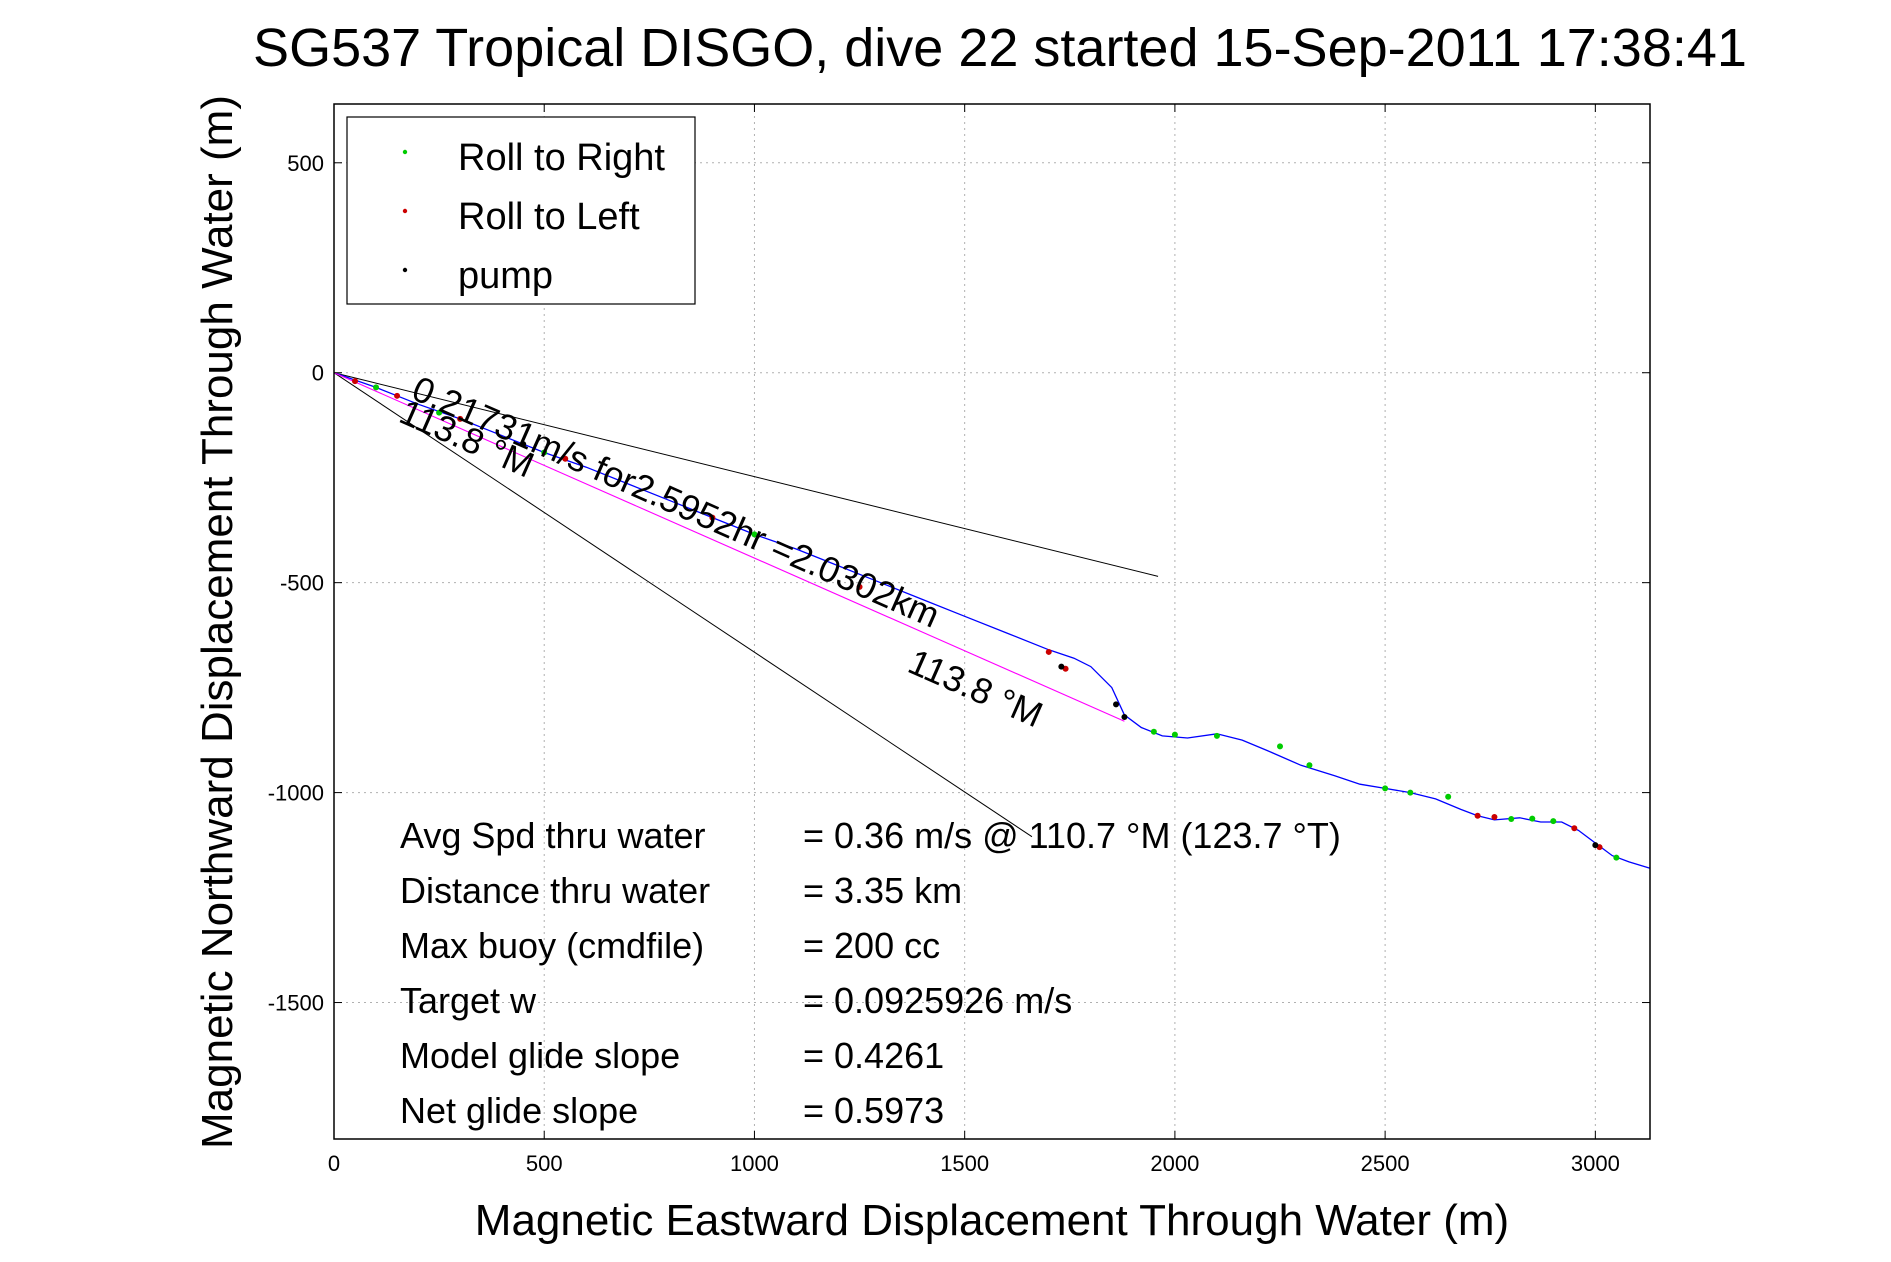  I want to click on stat-value: = 0.0925926 m/s, so click(937, 1000).